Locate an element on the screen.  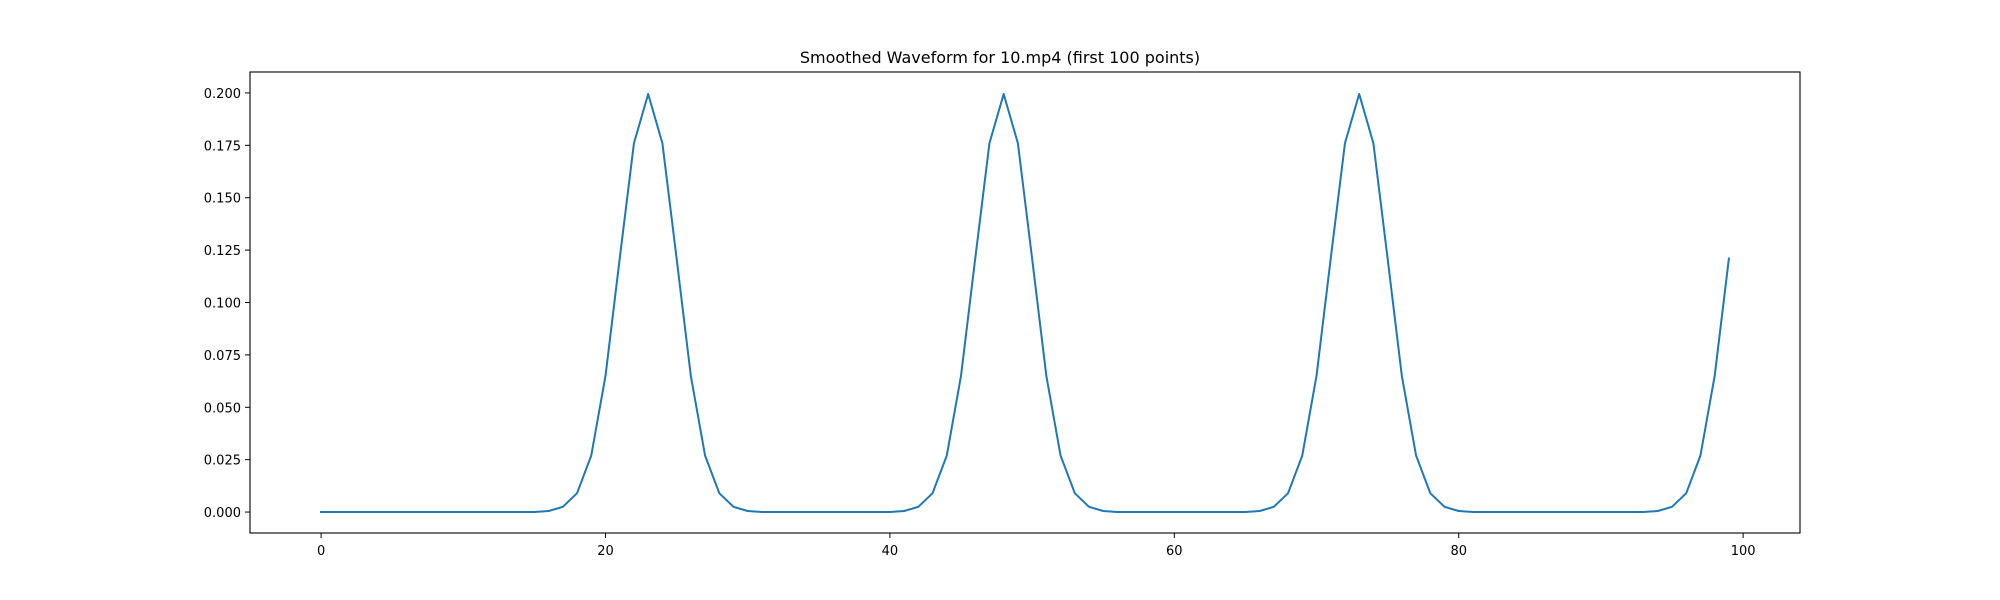
x-tick-label: 100 is located at coordinates (1743, 551).